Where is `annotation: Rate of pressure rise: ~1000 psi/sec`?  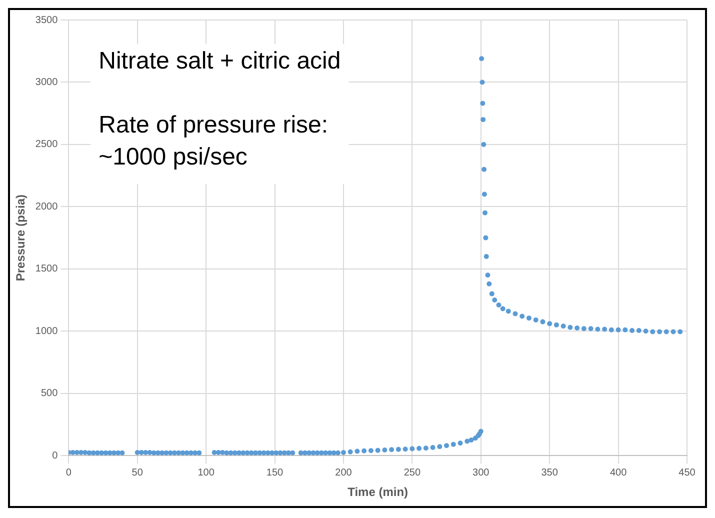 annotation: Rate of pressure rise: ~1000 psi/sec is located at coordinates (213, 141).